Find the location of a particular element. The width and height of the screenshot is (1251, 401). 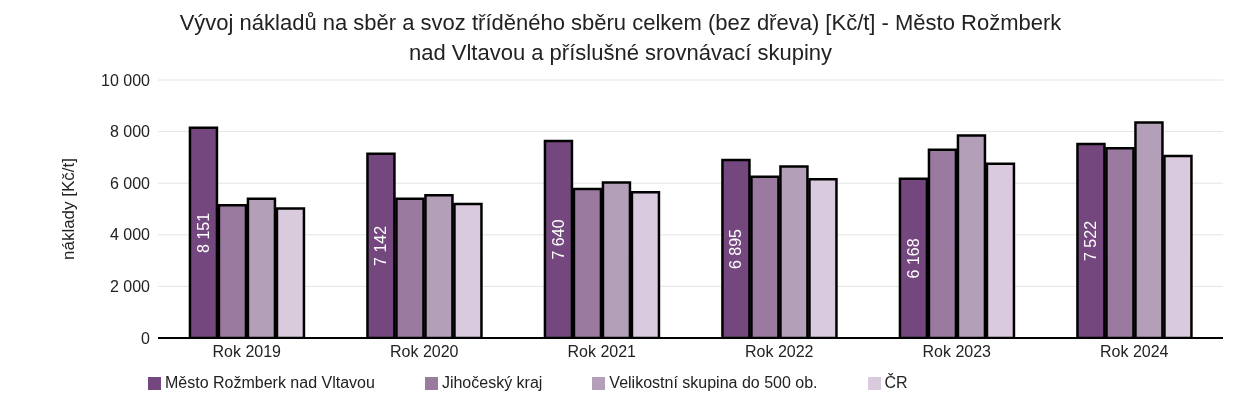

data-label: 7 142 is located at coordinates (381, 245).